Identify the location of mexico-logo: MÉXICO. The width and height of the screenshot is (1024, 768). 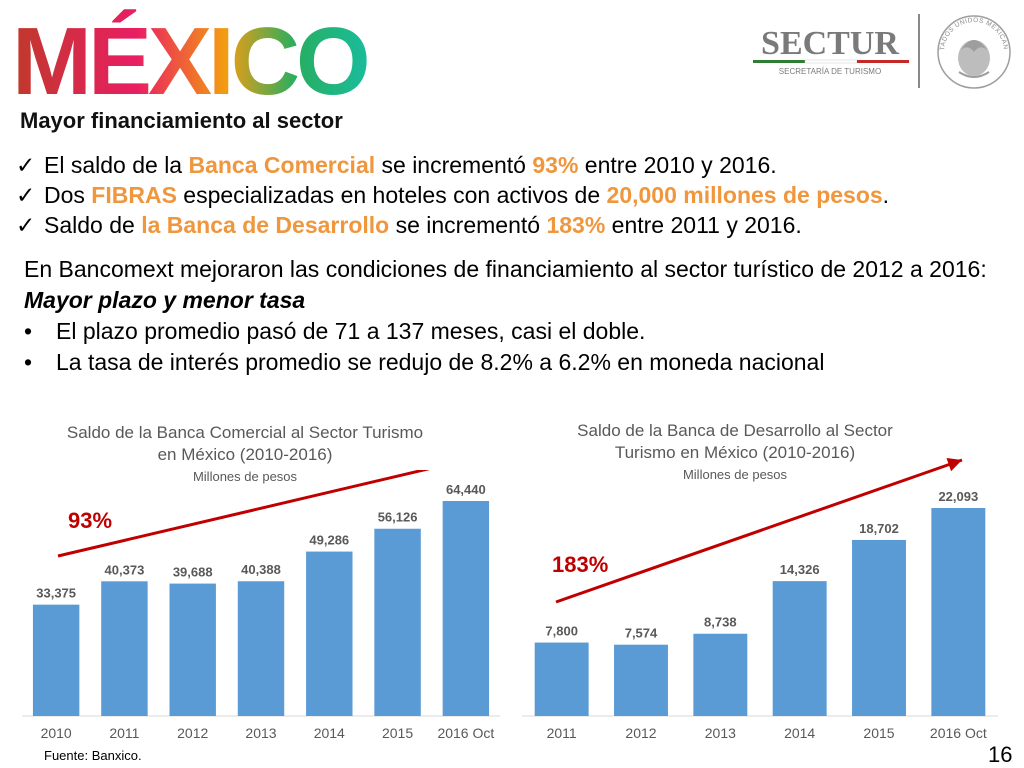
(188, 56).